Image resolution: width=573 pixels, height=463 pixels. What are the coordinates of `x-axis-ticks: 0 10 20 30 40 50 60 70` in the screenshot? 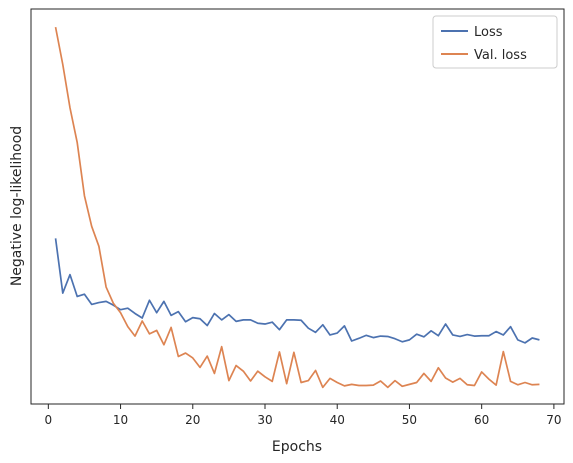 It's located at (303, 415).